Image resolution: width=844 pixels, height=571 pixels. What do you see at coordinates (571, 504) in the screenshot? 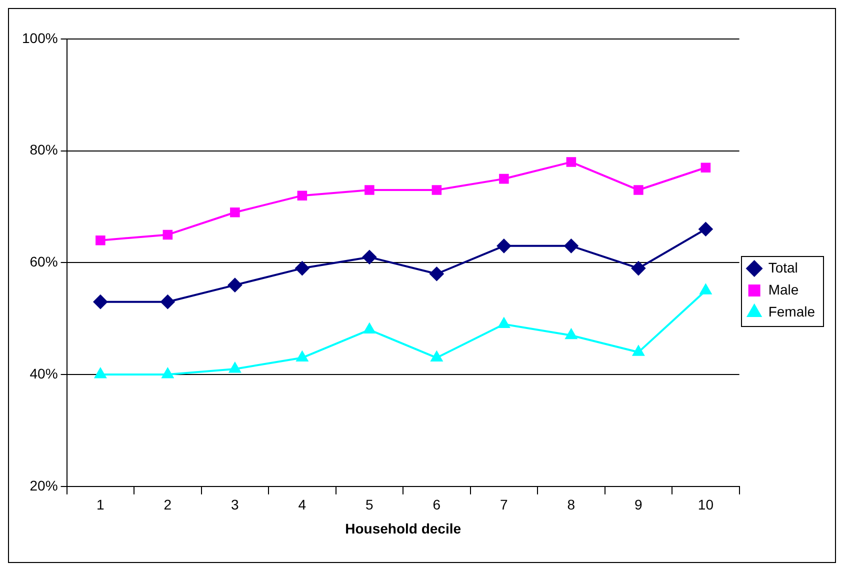
I see `x-tick-label: 8` at bounding box center [571, 504].